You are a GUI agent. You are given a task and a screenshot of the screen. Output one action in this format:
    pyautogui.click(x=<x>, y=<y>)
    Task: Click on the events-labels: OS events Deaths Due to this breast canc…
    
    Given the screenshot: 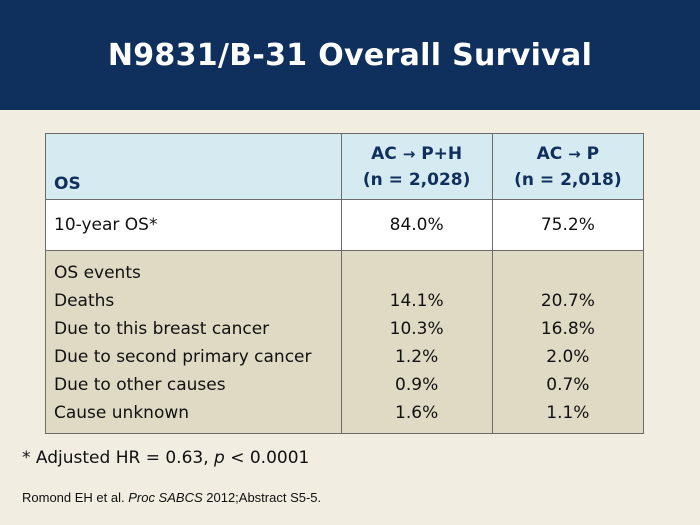 What is the action you would take?
    pyautogui.click(x=193, y=342)
    